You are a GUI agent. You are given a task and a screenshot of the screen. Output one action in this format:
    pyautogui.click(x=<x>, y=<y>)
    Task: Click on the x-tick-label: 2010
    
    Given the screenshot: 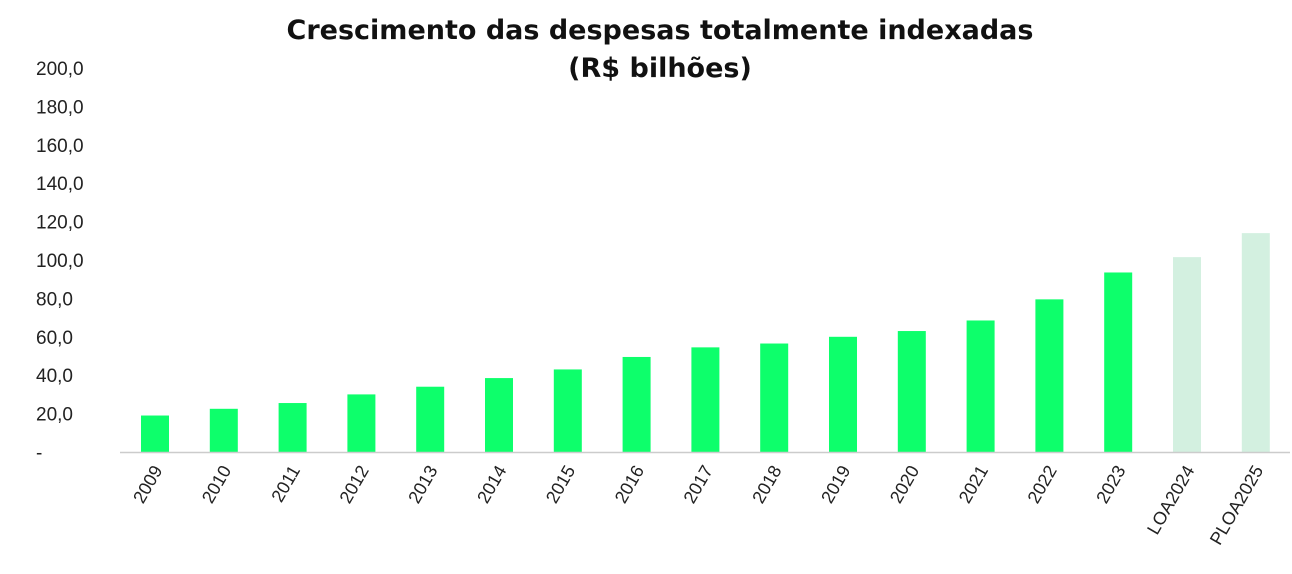 What is the action you would take?
    pyautogui.click(x=216, y=484)
    